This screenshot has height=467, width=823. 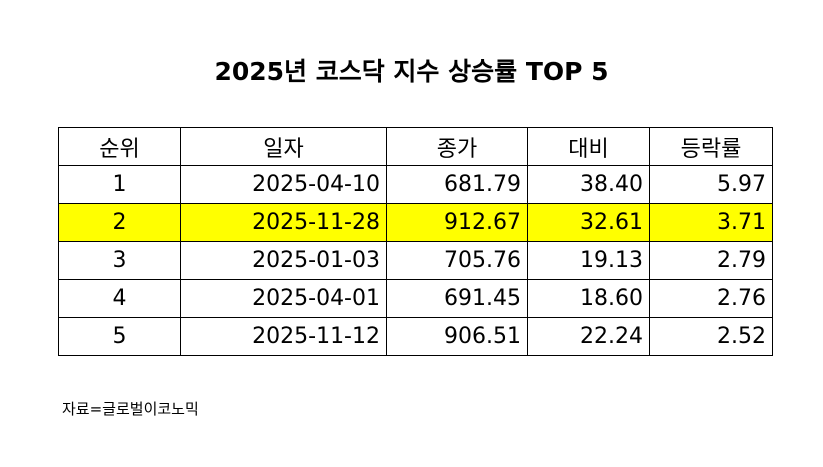 What do you see at coordinates (711, 146) in the screenshot?
I see `header-rate: 등락률` at bounding box center [711, 146].